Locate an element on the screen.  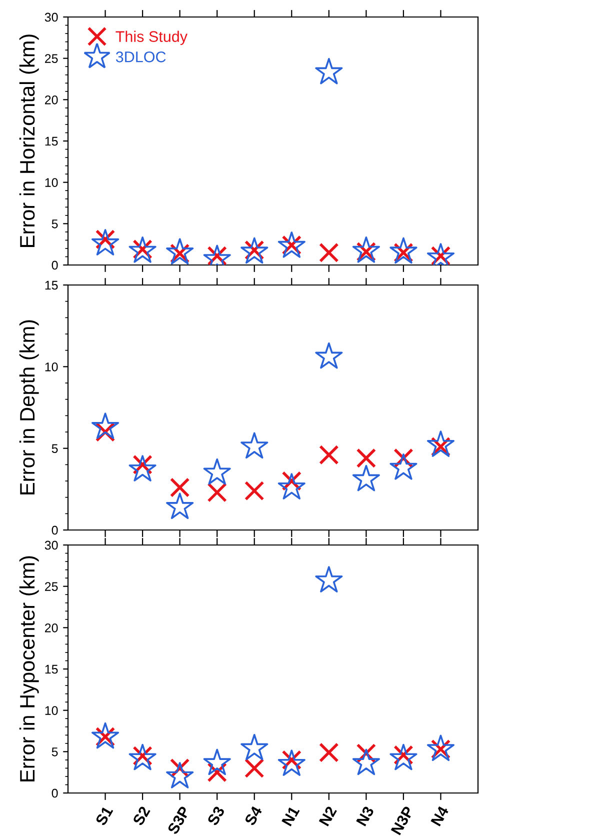
x-tick-label: N4 is located at coordinates (439, 815).